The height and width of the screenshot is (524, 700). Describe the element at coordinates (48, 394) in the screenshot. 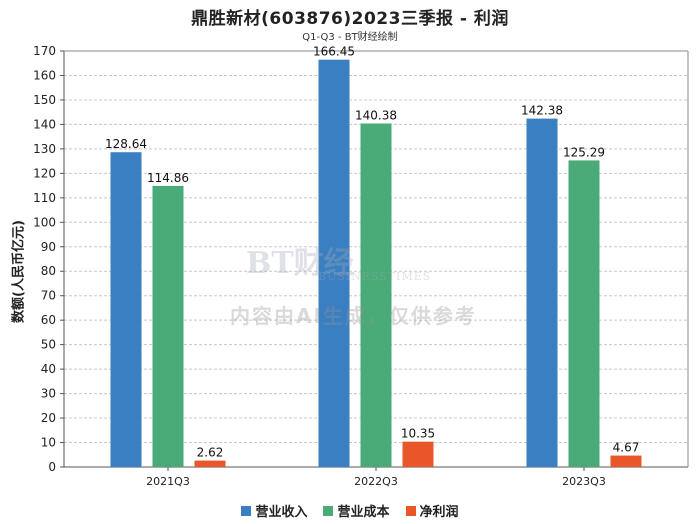

I see `y-tick-label: 30` at that location.